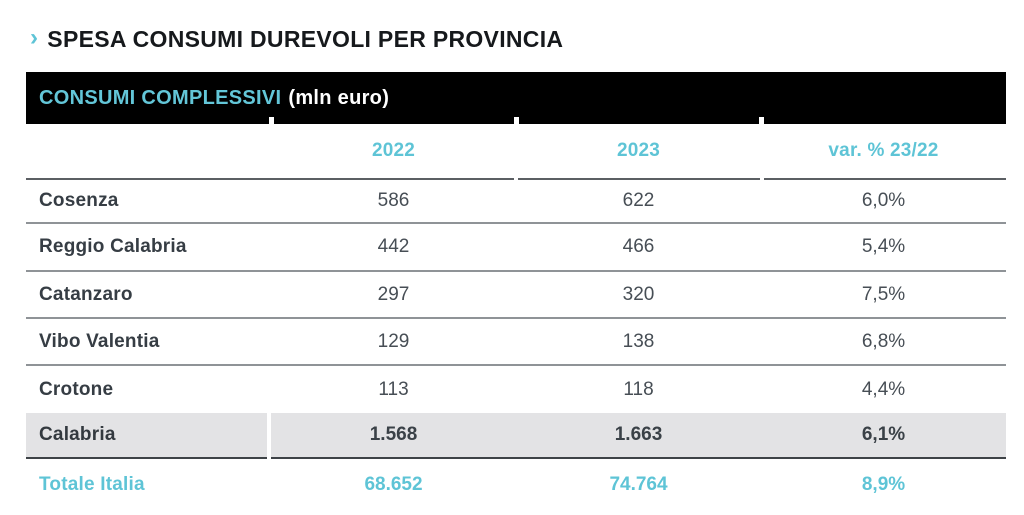  Describe the element at coordinates (393, 341) in the screenshot. I see `value-2022: 129` at that location.